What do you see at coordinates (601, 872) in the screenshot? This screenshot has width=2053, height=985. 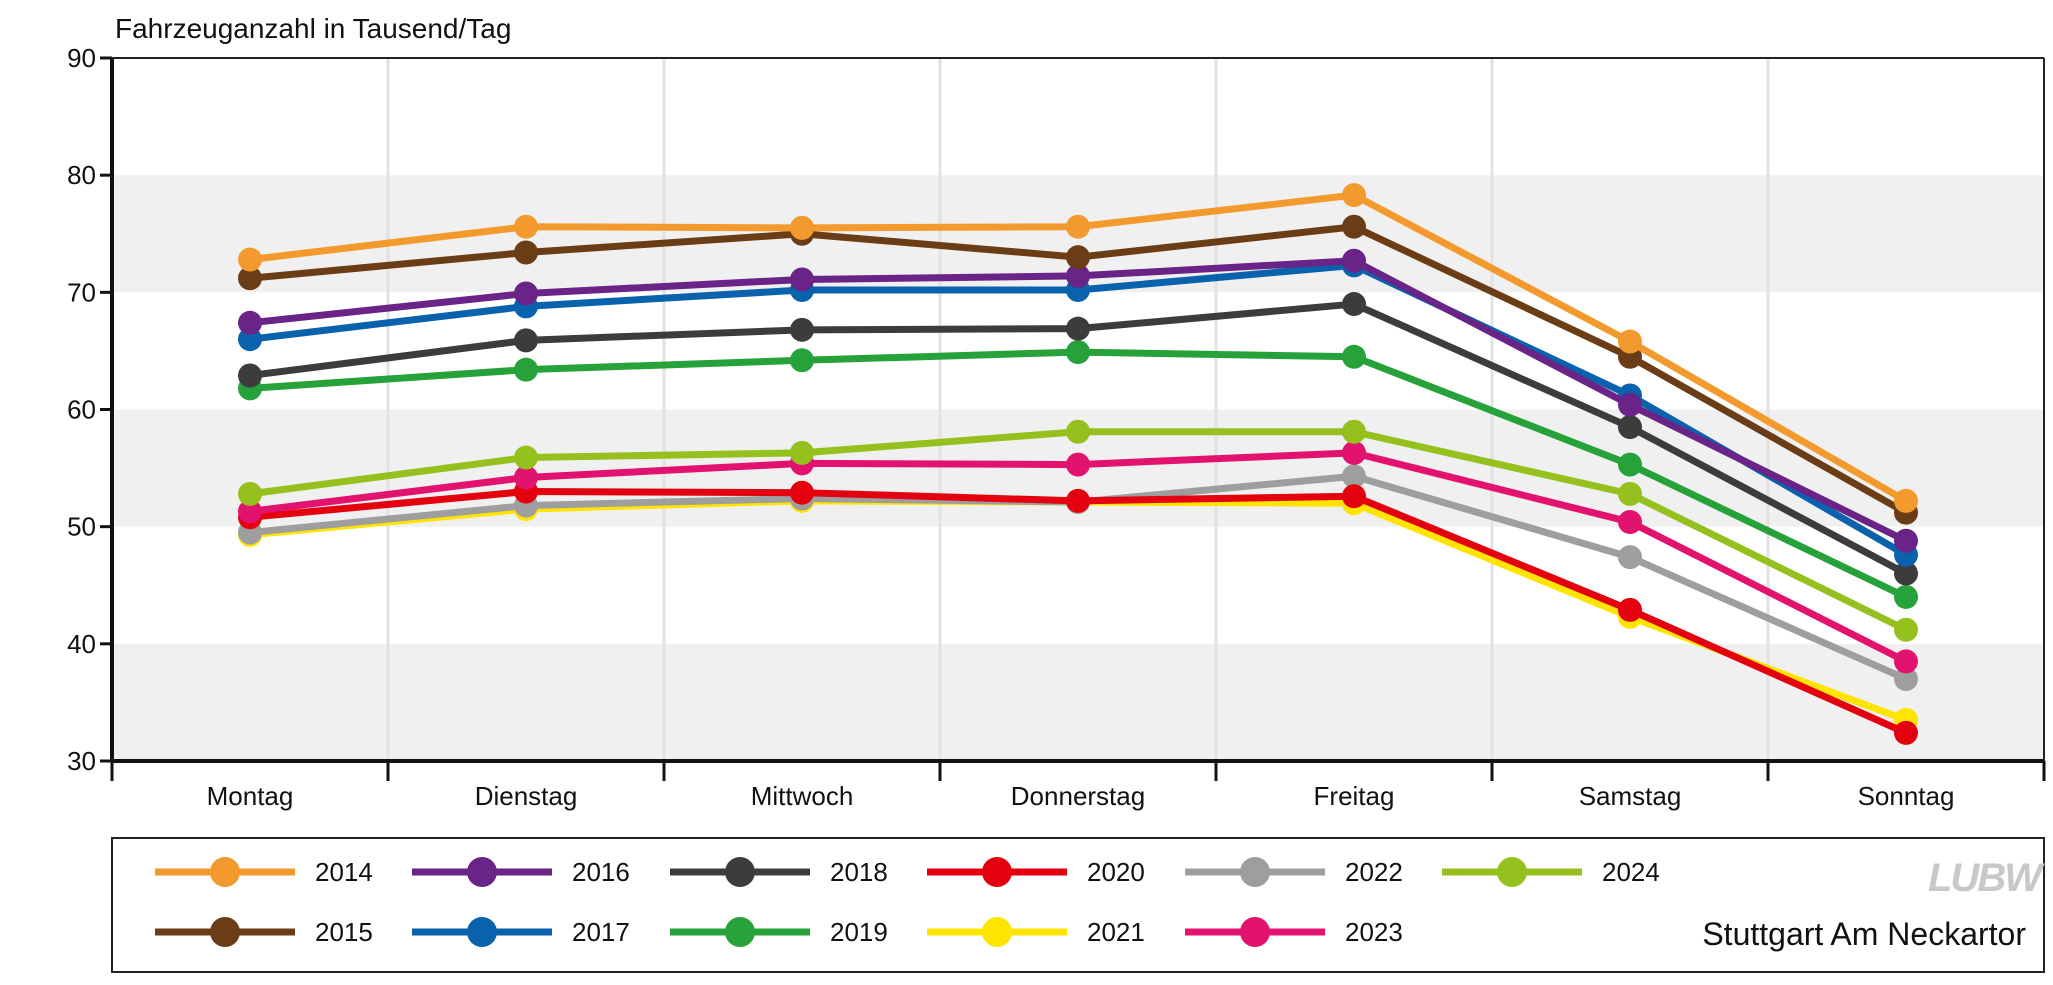 I see `legend-label: 2016` at bounding box center [601, 872].